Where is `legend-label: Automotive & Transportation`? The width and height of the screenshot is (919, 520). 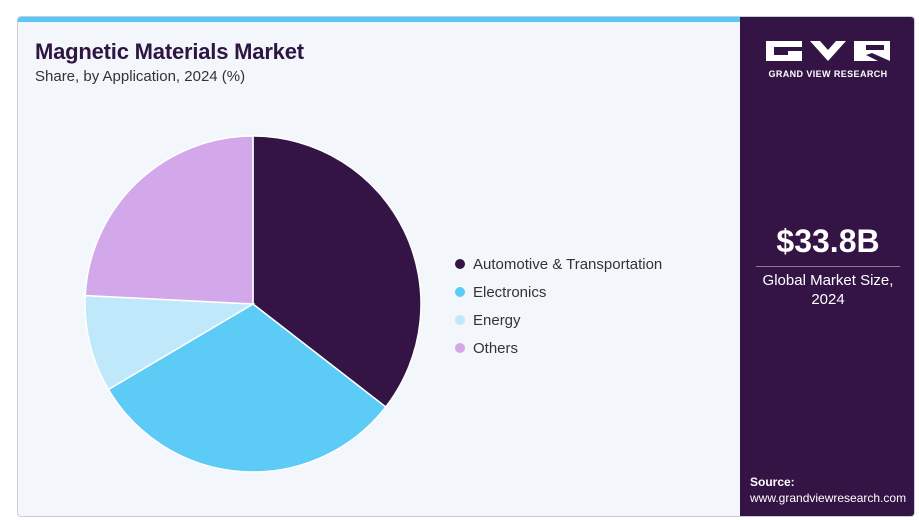
legend-label: Automotive & Transportation is located at coordinates (568, 264).